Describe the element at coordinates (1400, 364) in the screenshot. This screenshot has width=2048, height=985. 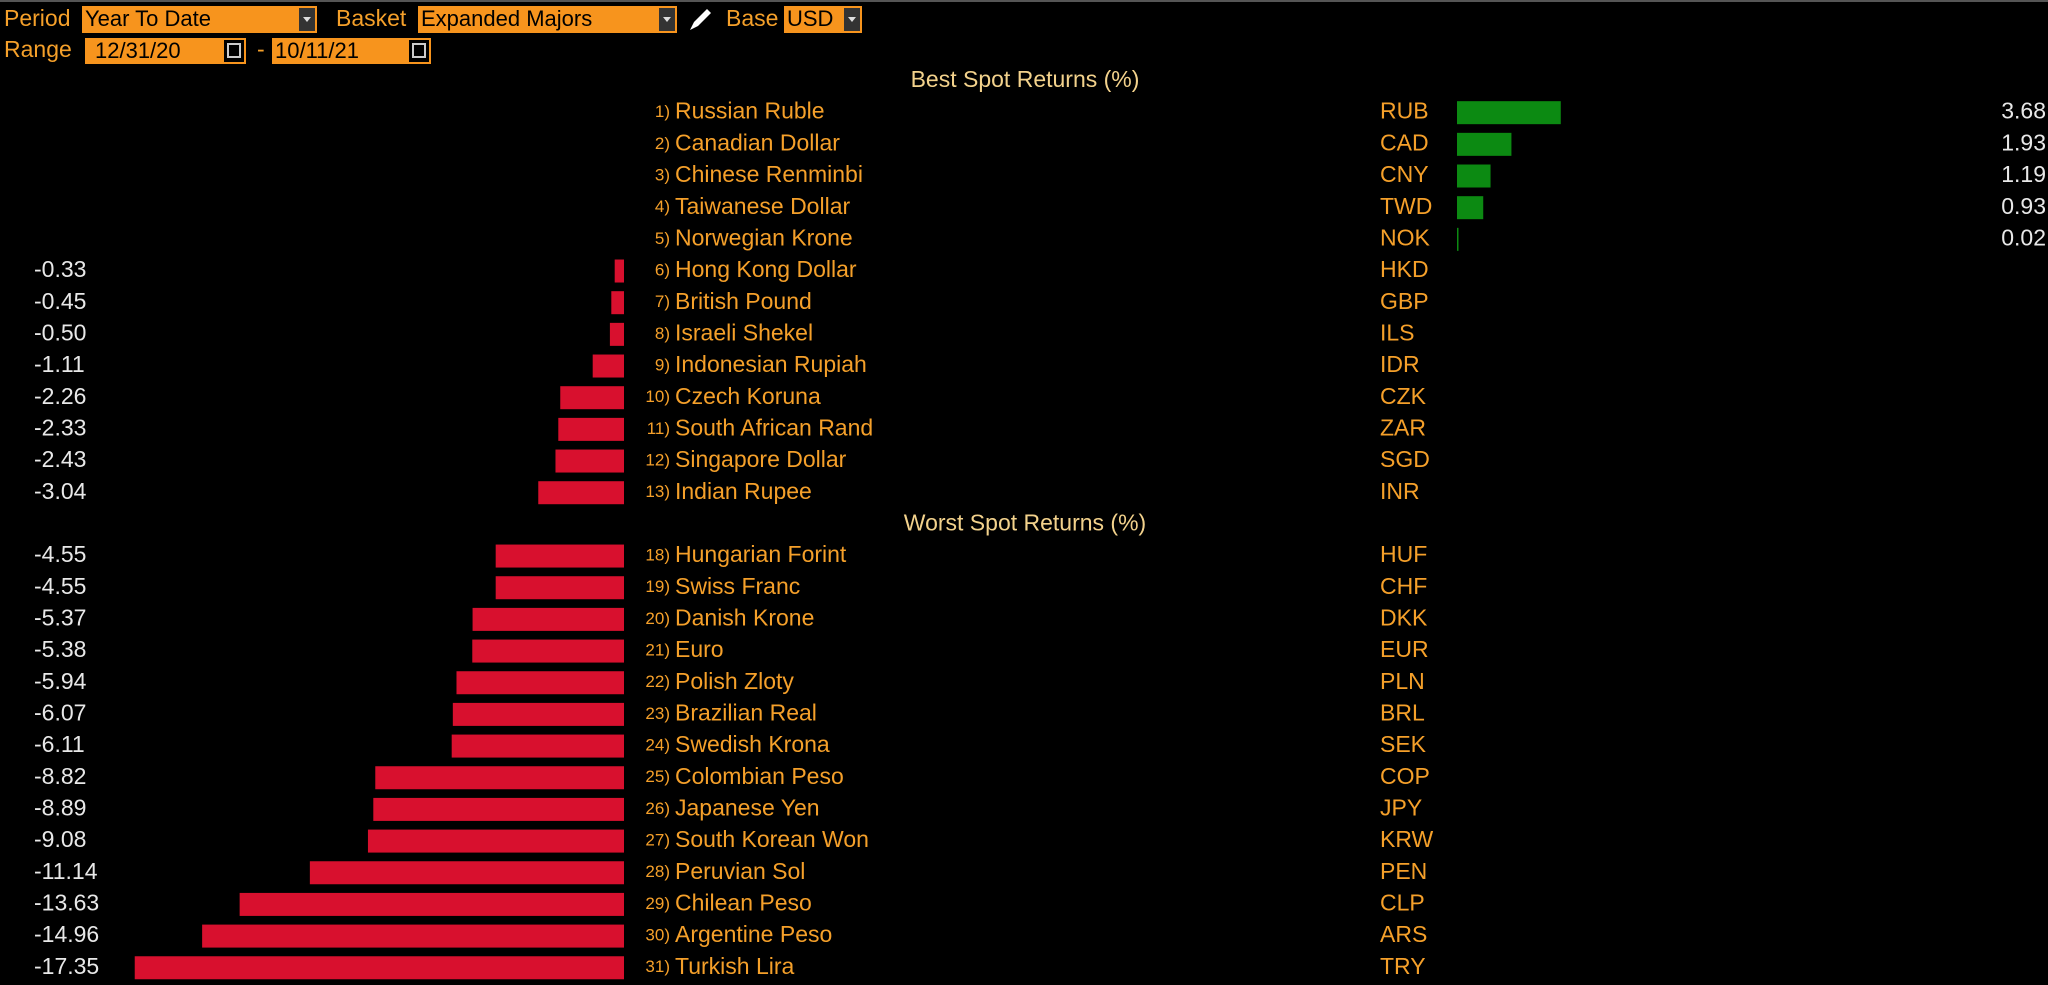
I see `currency-code: IDR` at that location.